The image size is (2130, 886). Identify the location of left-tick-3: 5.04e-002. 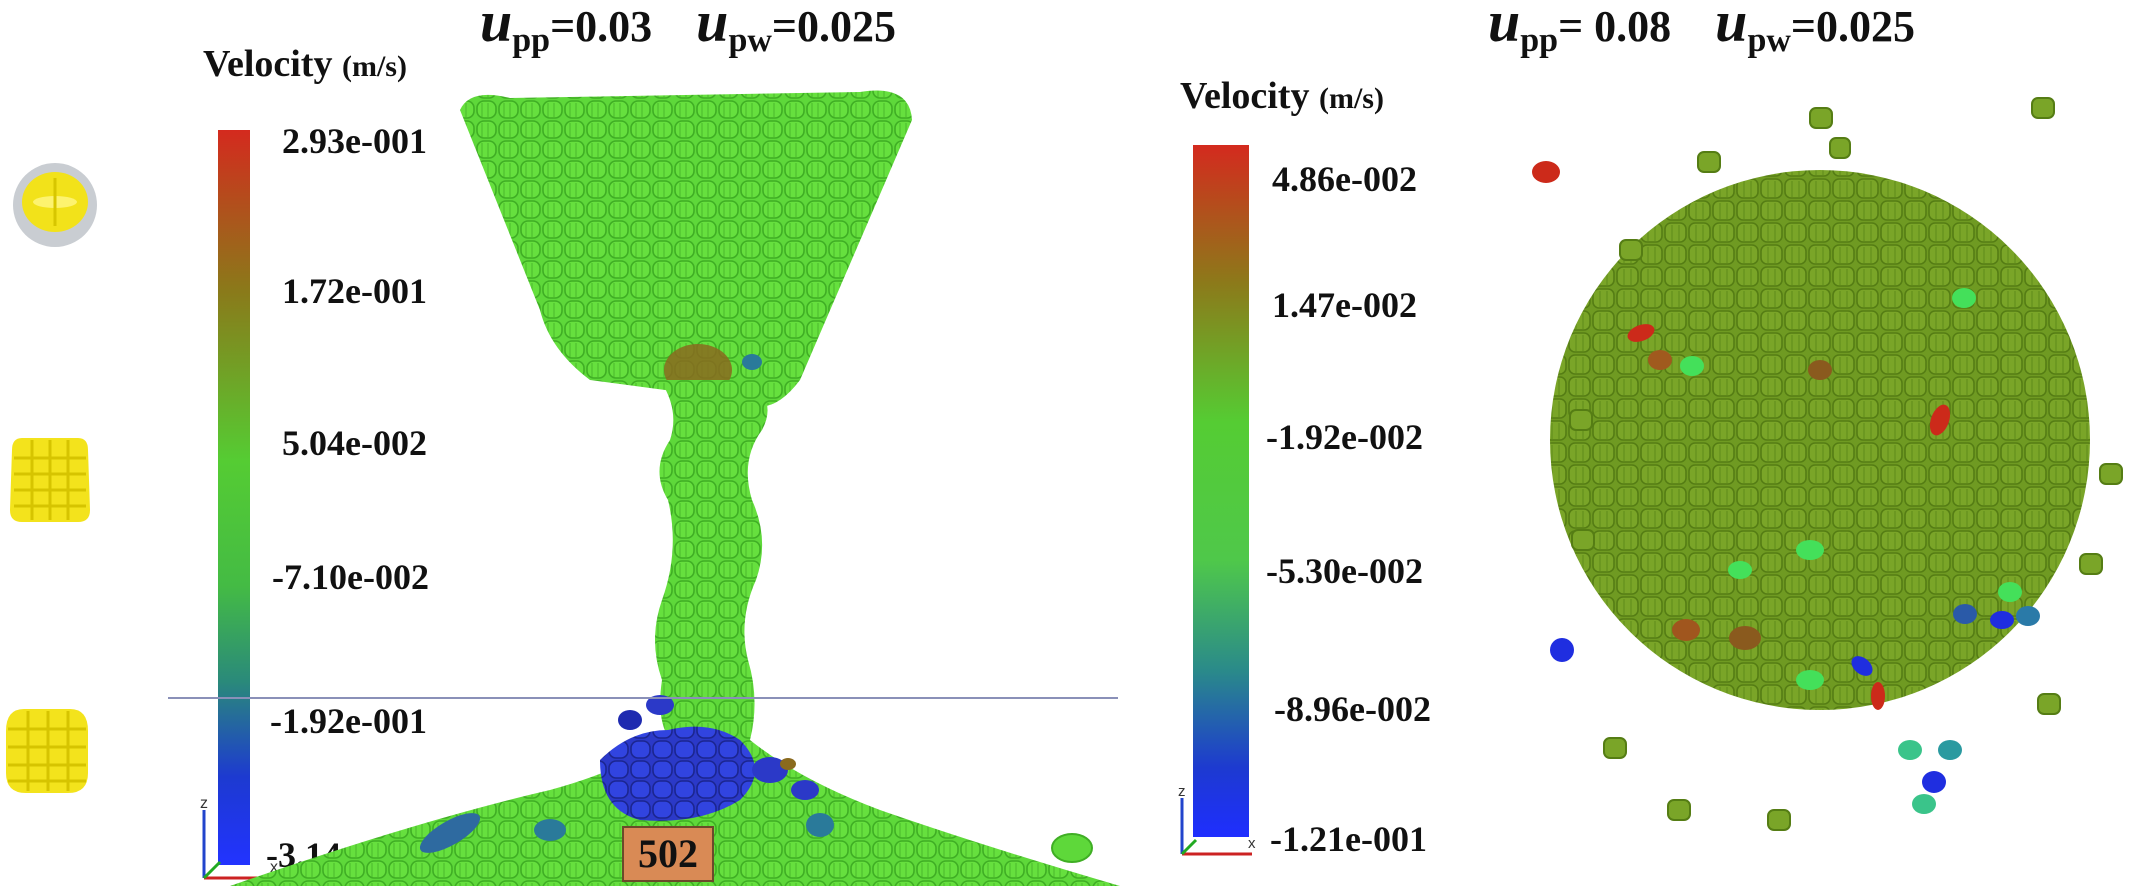
(354, 443).